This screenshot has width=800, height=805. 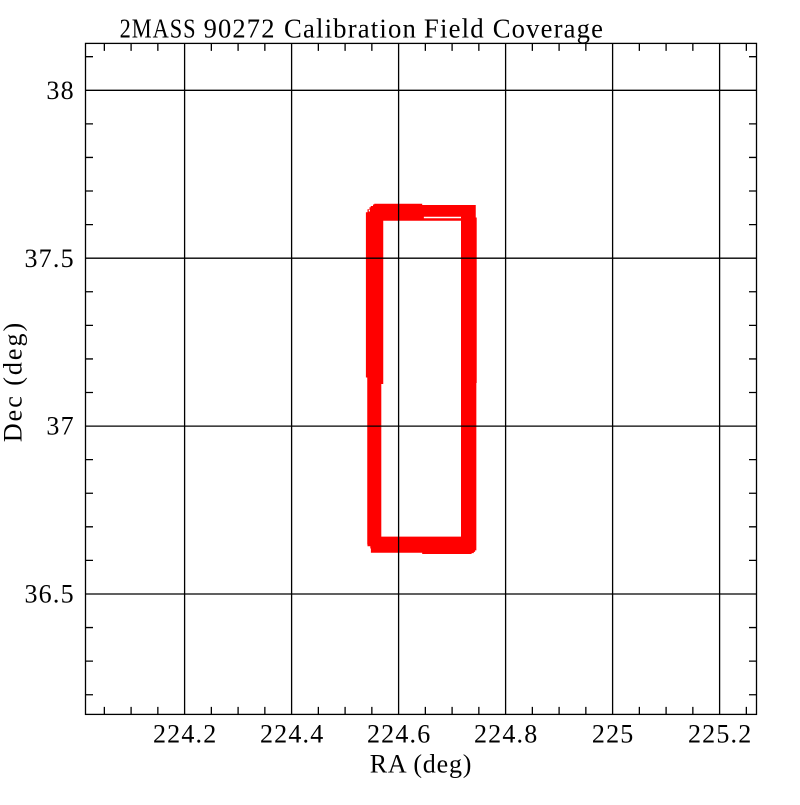 What do you see at coordinates (421, 763) in the screenshot?
I see `svg-text: RA (deg)` at bounding box center [421, 763].